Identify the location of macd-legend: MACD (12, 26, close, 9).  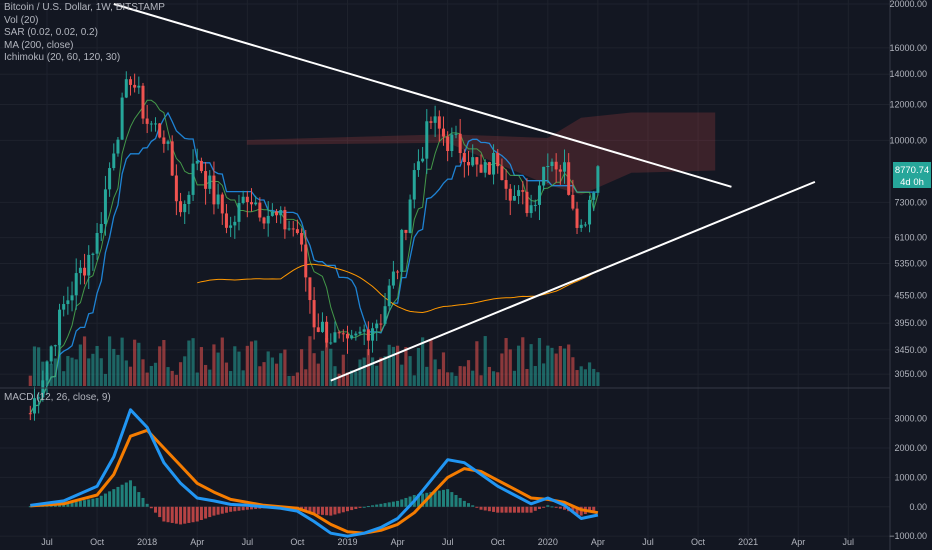
(57, 397).